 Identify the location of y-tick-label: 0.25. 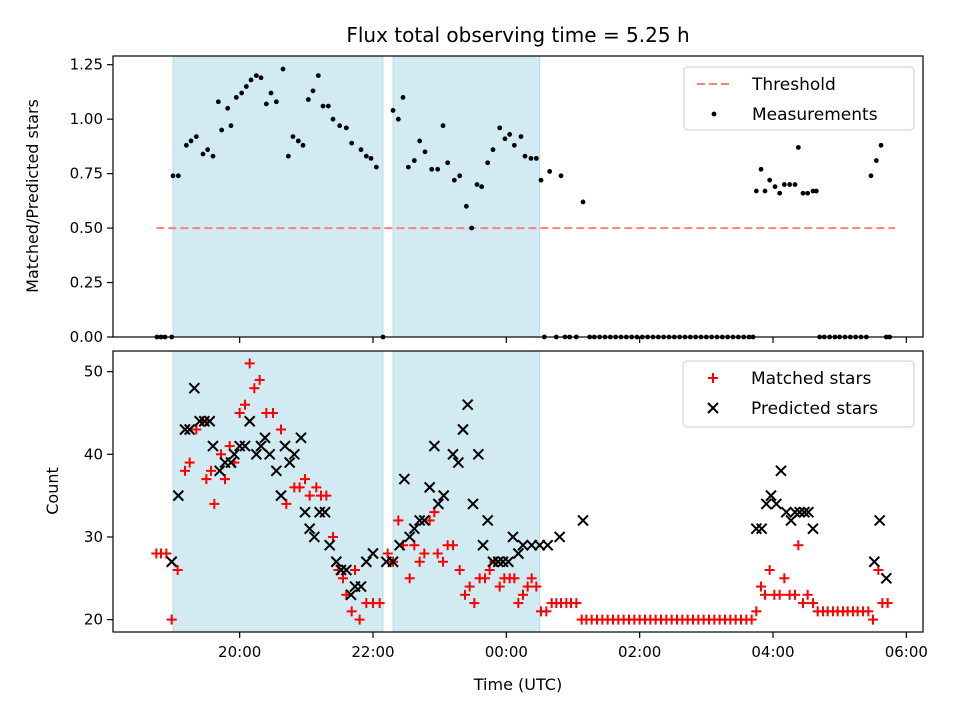
(86, 283).